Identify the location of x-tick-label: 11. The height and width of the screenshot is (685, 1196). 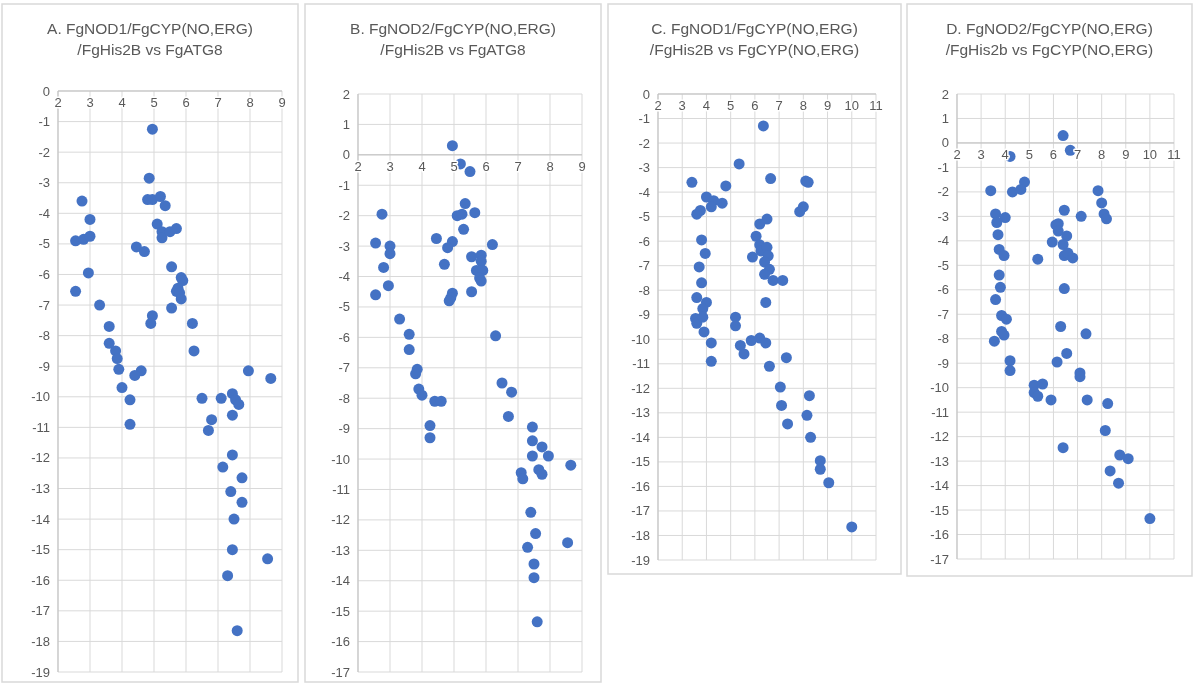
(876, 105).